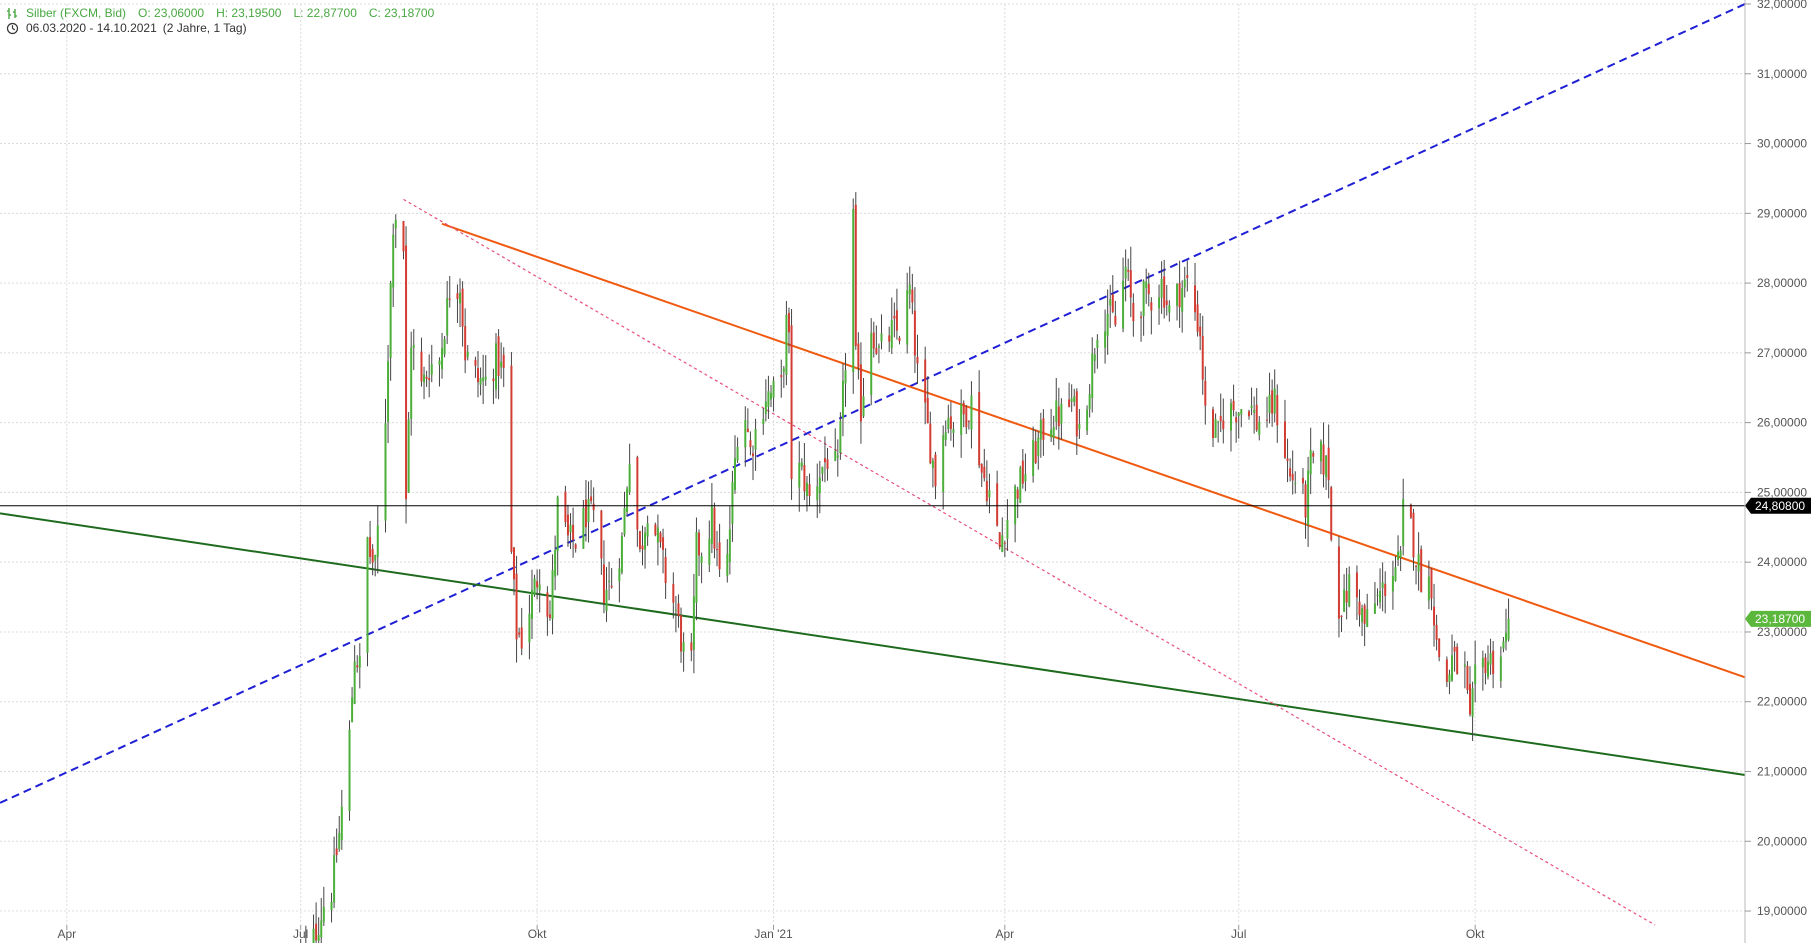 The image size is (1815, 943). Describe the element at coordinates (1782, 144) in the screenshot. I see `y-tick-label: 30,00000` at that location.